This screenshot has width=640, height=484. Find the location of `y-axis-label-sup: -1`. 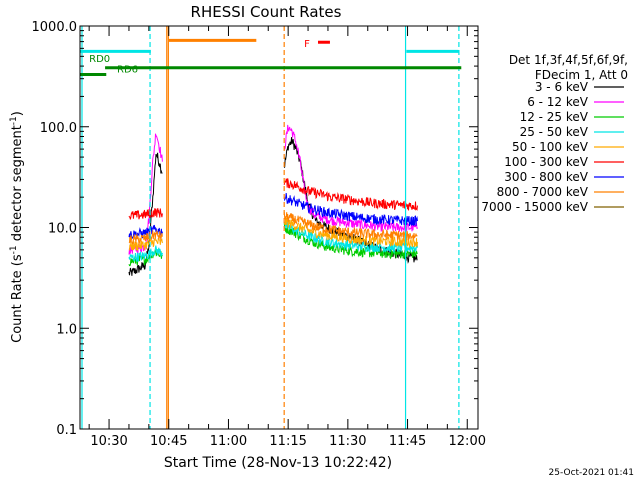

y-axis-label-sup: -1 is located at coordinates (14, 249).